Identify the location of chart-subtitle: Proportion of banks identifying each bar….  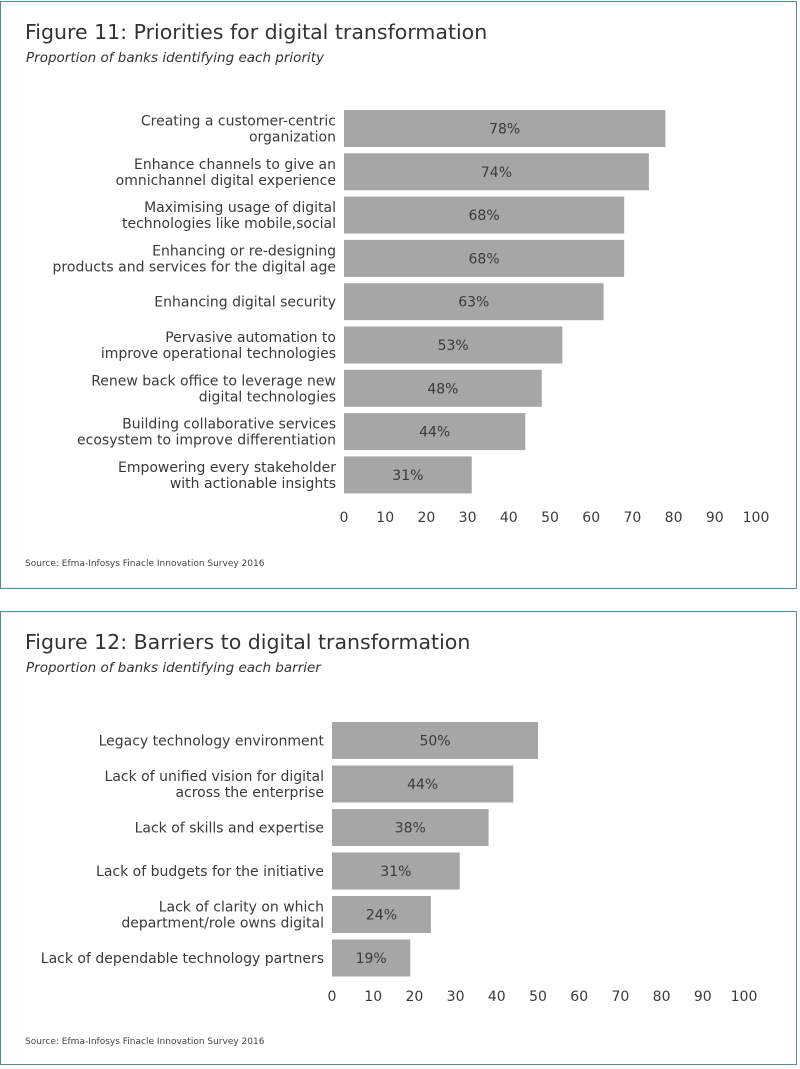
(173, 668).